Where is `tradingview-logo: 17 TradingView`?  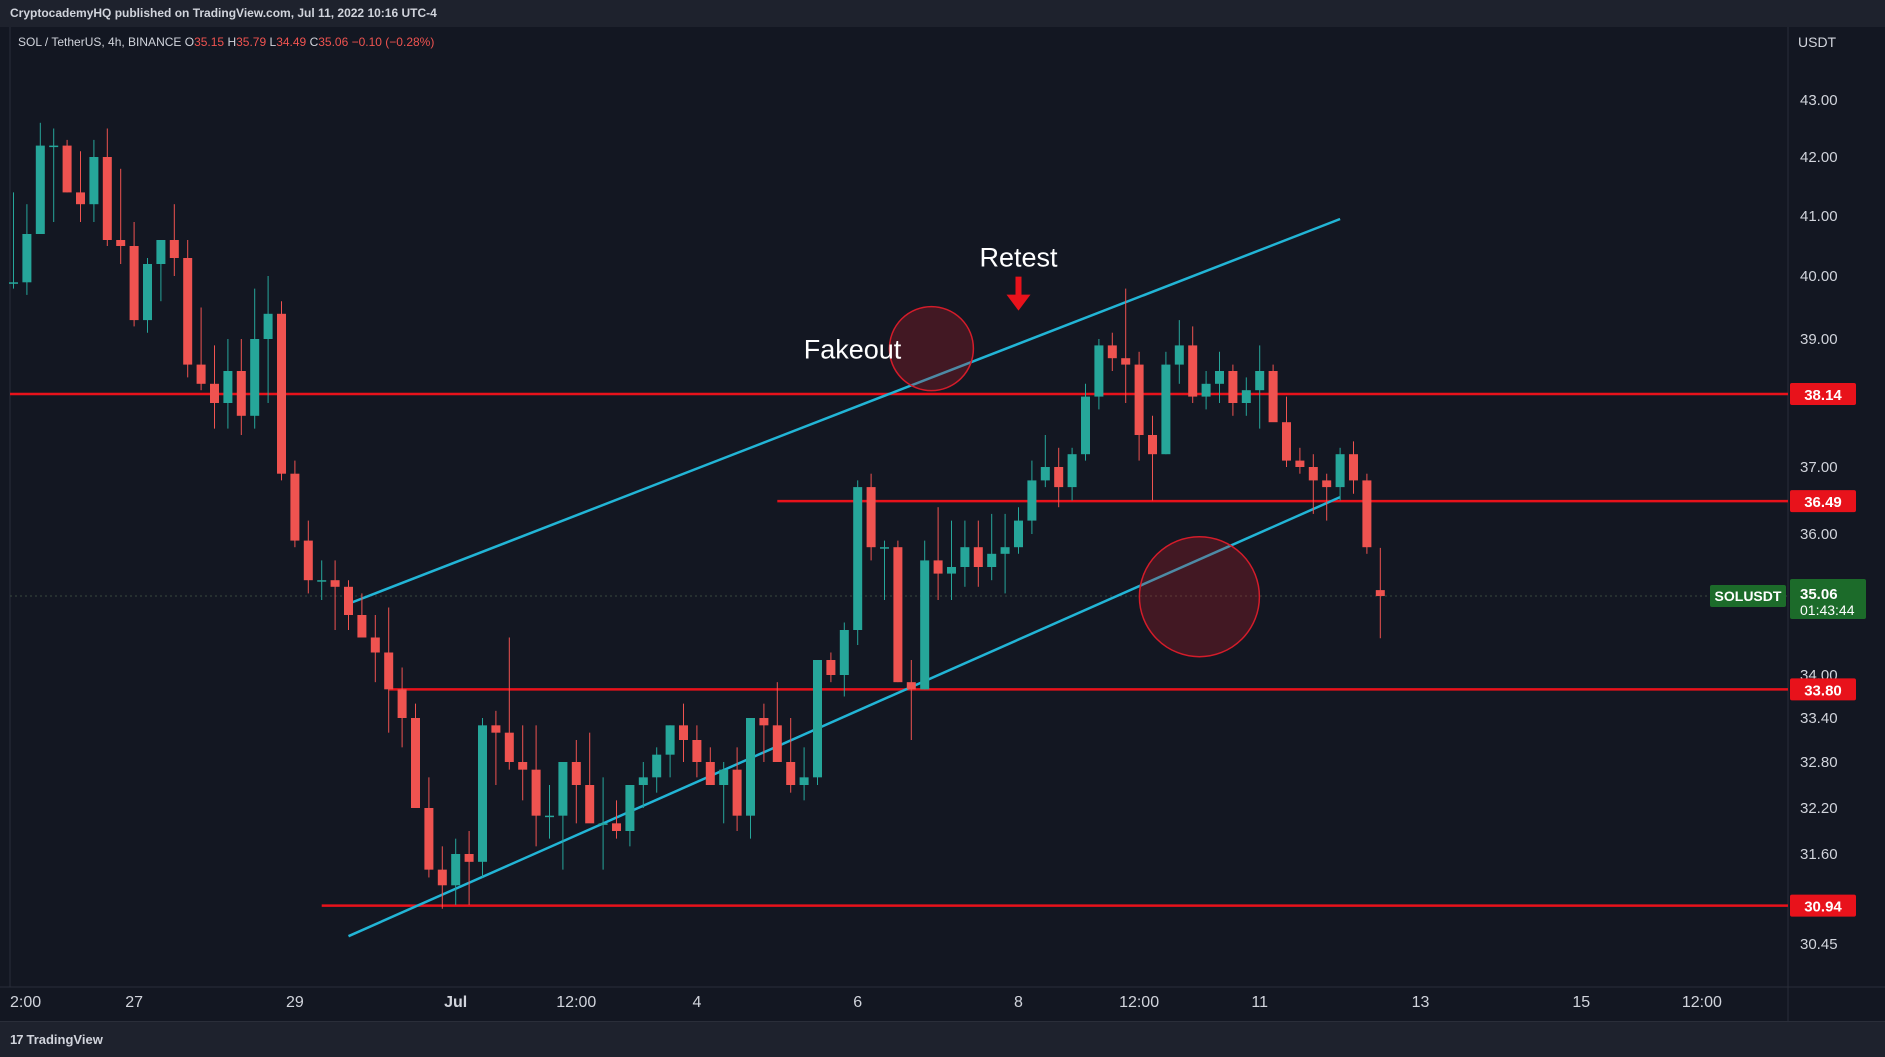
tradingview-logo: 17 TradingView is located at coordinates (56, 1039).